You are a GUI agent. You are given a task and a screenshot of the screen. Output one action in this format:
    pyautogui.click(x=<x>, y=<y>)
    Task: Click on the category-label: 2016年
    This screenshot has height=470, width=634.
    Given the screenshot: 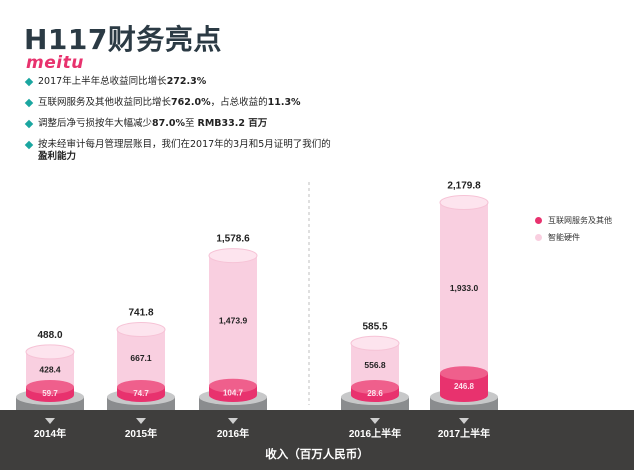 What is the action you would take?
    pyautogui.click(x=233, y=433)
    